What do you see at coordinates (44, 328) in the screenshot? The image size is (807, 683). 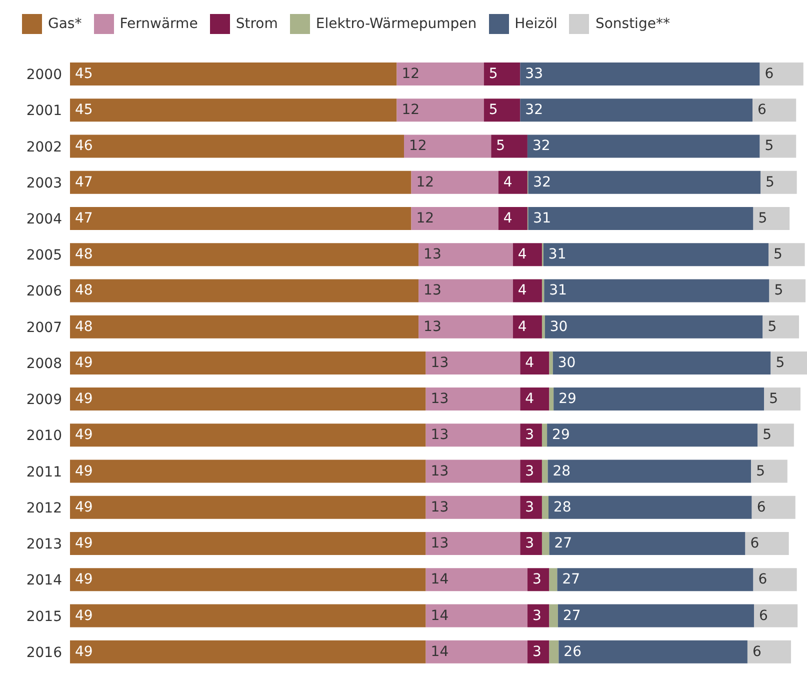 I see `y-tick-label: 2007` at bounding box center [44, 328].